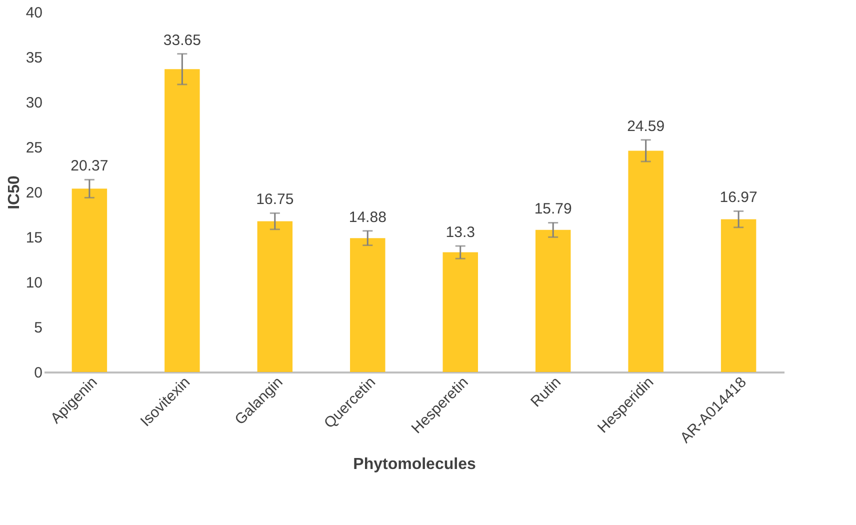  I want to click on y-tick-label: 0, so click(38, 373).